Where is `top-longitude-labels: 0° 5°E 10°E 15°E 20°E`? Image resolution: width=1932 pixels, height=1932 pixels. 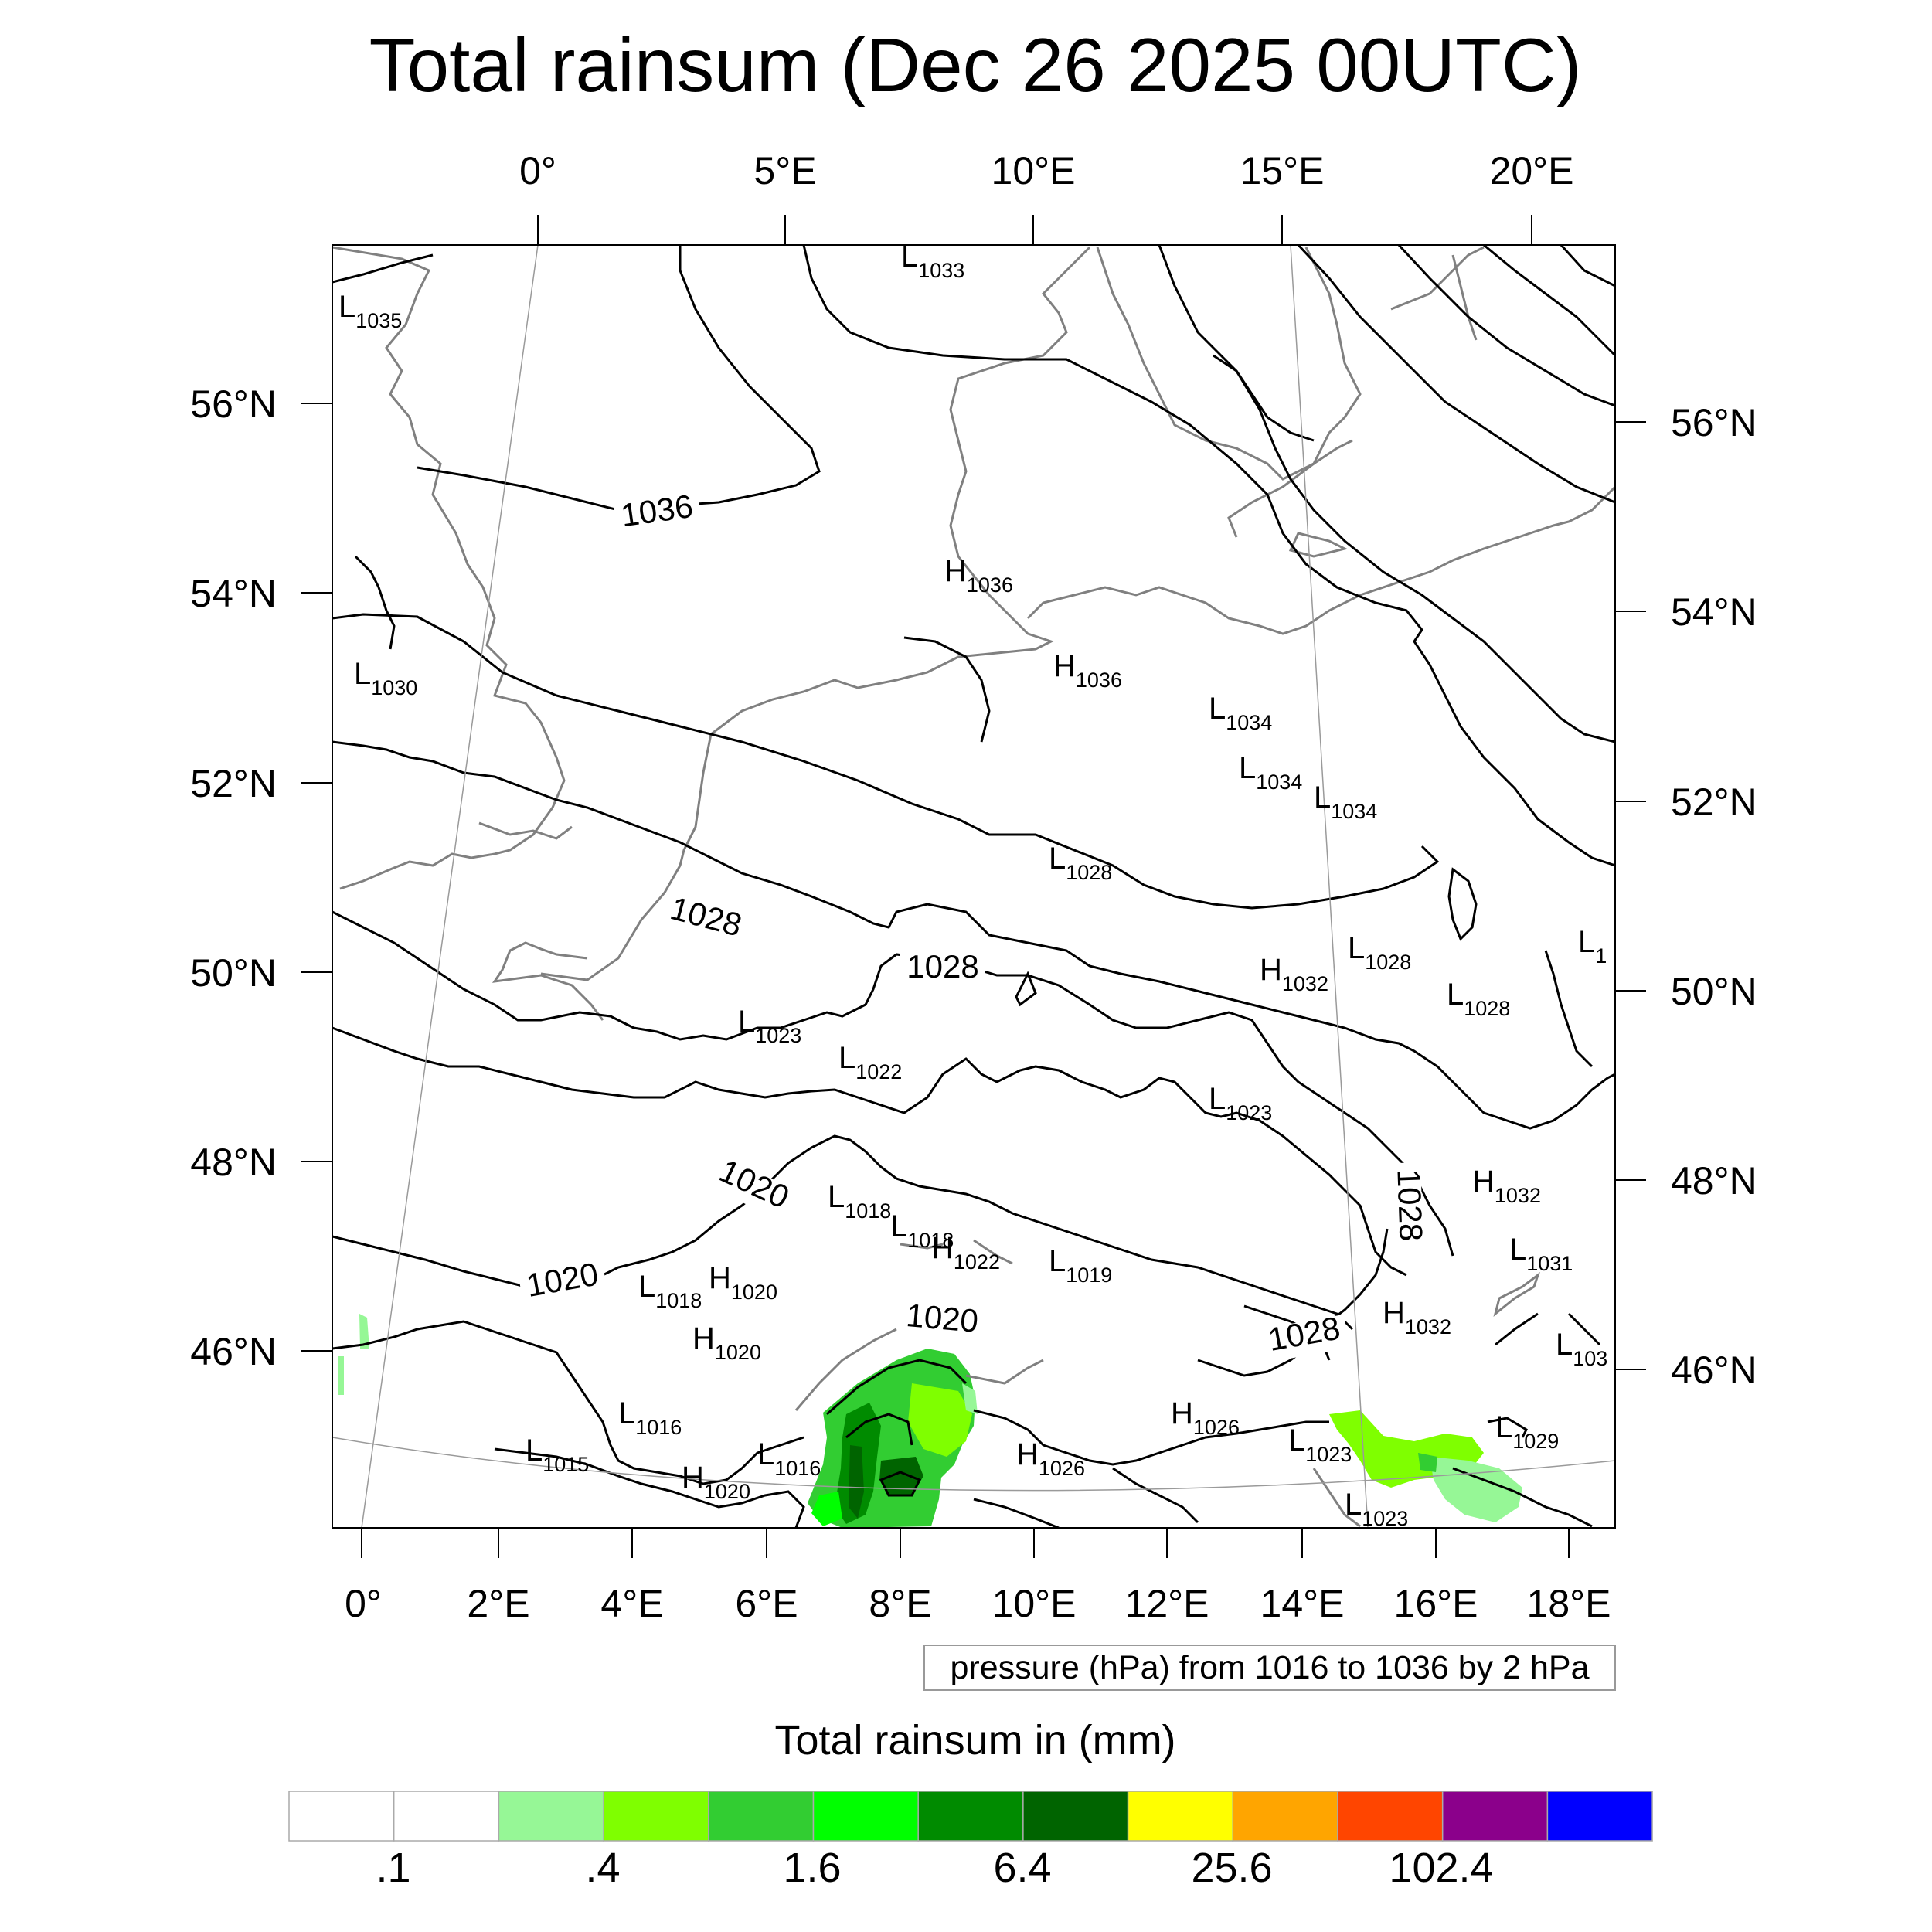 top-longitude-labels: 0° 5°E 10°E 15°E 20°E is located at coordinates (1046, 170).